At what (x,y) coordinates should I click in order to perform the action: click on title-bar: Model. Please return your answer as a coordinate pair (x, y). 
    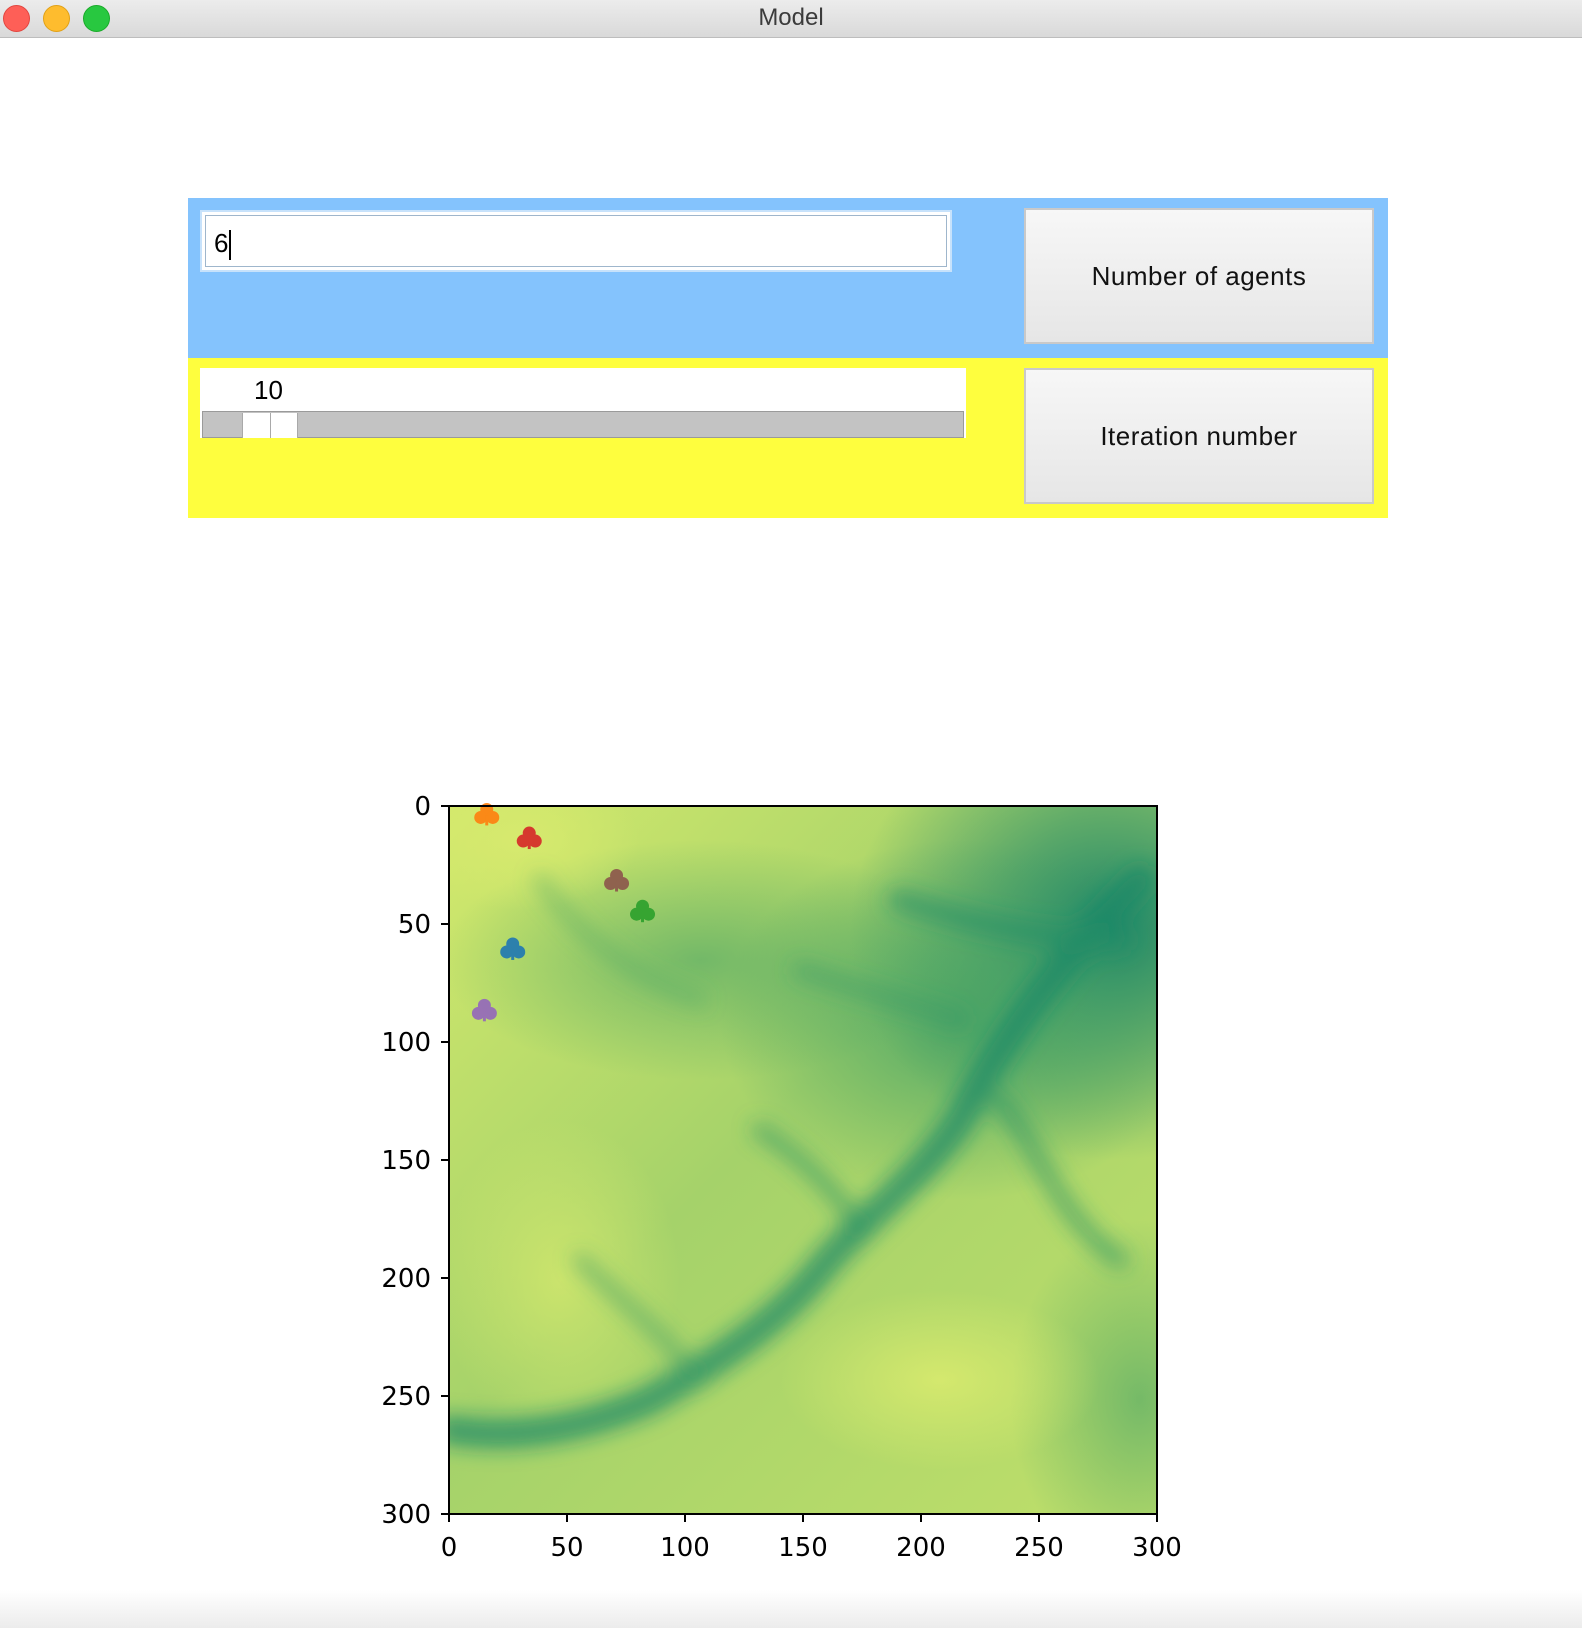
    Looking at the image, I should click on (791, 19).